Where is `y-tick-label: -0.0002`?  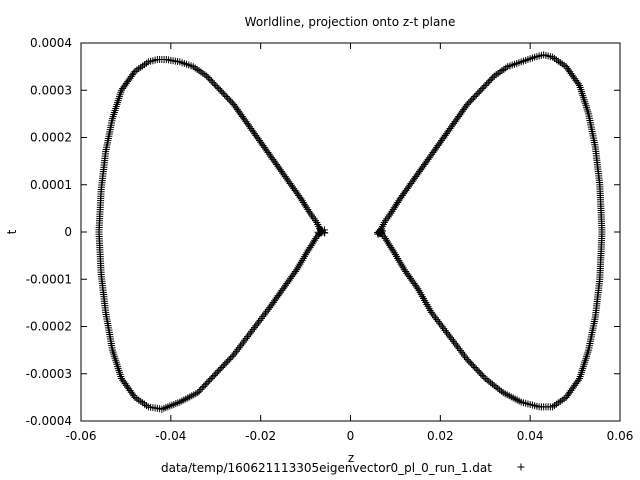
y-tick-label: -0.0002 is located at coordinates (49, 327).